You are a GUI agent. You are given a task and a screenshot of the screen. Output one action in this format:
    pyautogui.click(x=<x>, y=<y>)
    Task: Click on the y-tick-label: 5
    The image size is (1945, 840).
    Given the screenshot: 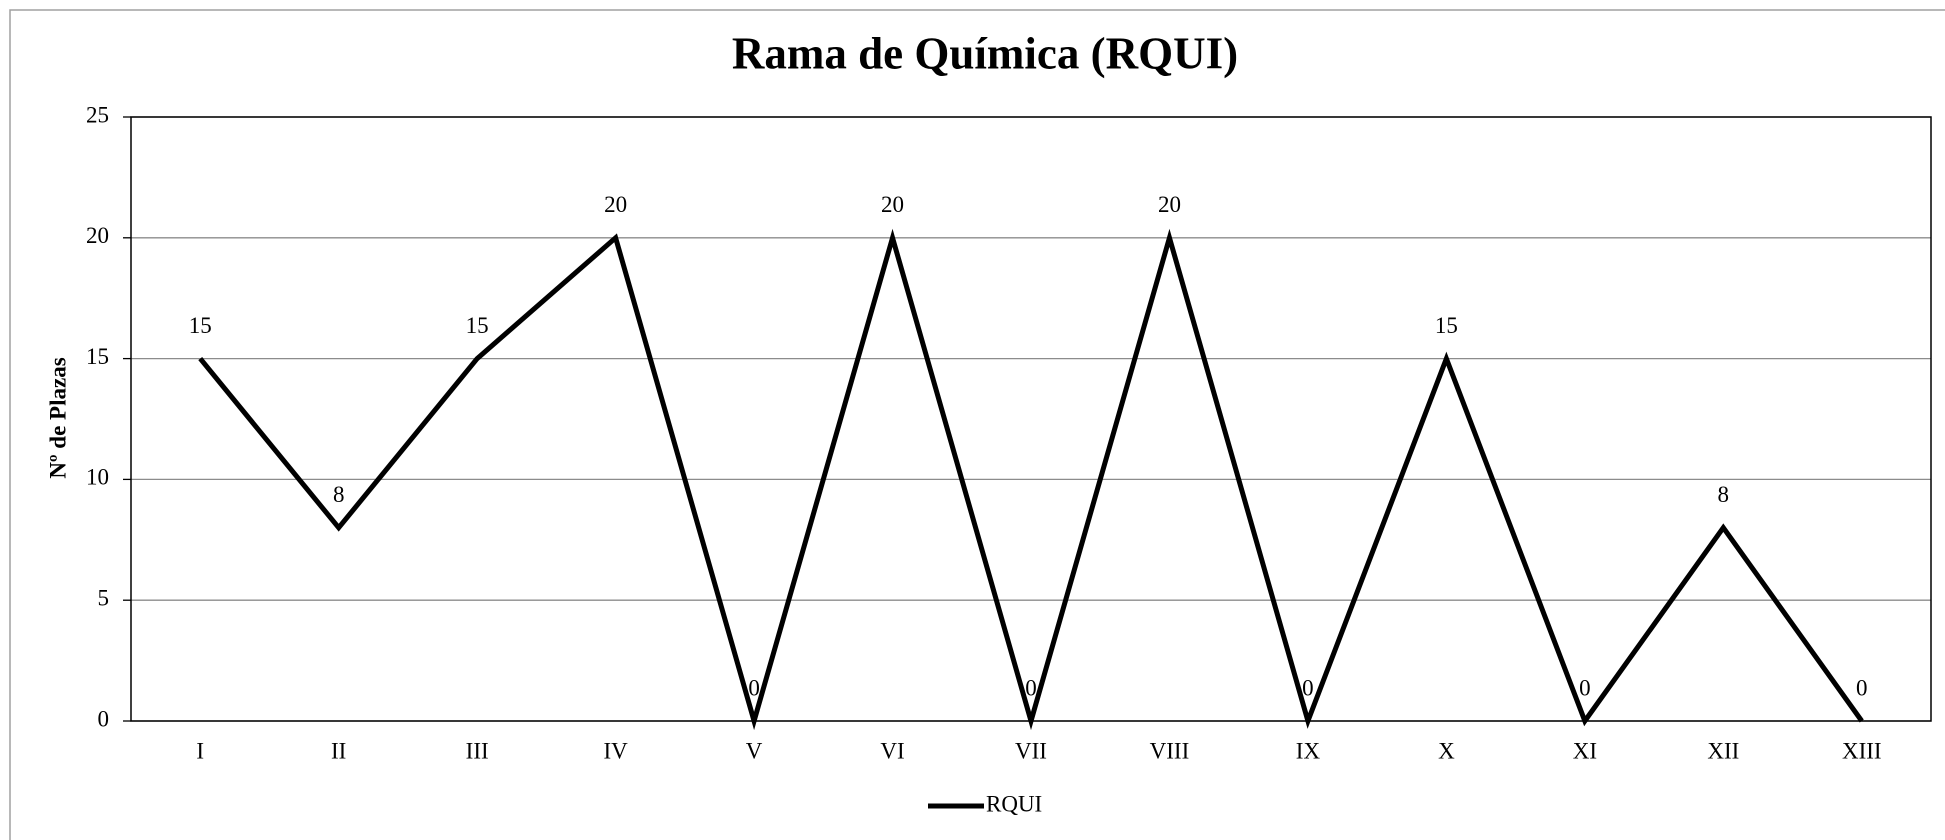 What is the action you would take?
    pyautogui.click(x=104, y=597)
    